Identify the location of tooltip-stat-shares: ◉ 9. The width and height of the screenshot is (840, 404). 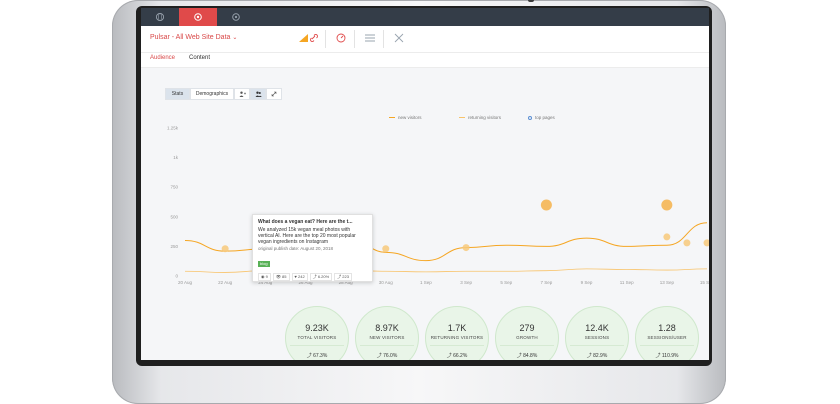
(264, 277).